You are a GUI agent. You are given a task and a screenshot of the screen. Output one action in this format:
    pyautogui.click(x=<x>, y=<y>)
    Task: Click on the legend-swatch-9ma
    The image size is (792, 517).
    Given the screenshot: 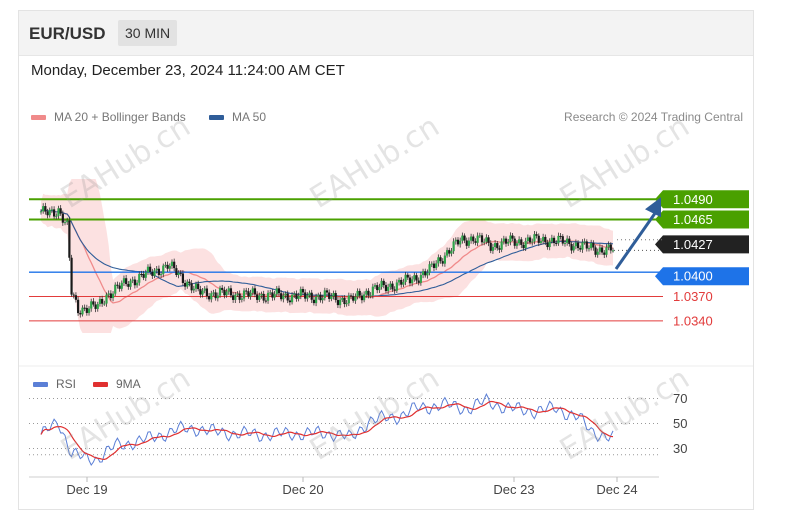 What is the action you would take?
    pyautogui.click(x=100, y=385)
    